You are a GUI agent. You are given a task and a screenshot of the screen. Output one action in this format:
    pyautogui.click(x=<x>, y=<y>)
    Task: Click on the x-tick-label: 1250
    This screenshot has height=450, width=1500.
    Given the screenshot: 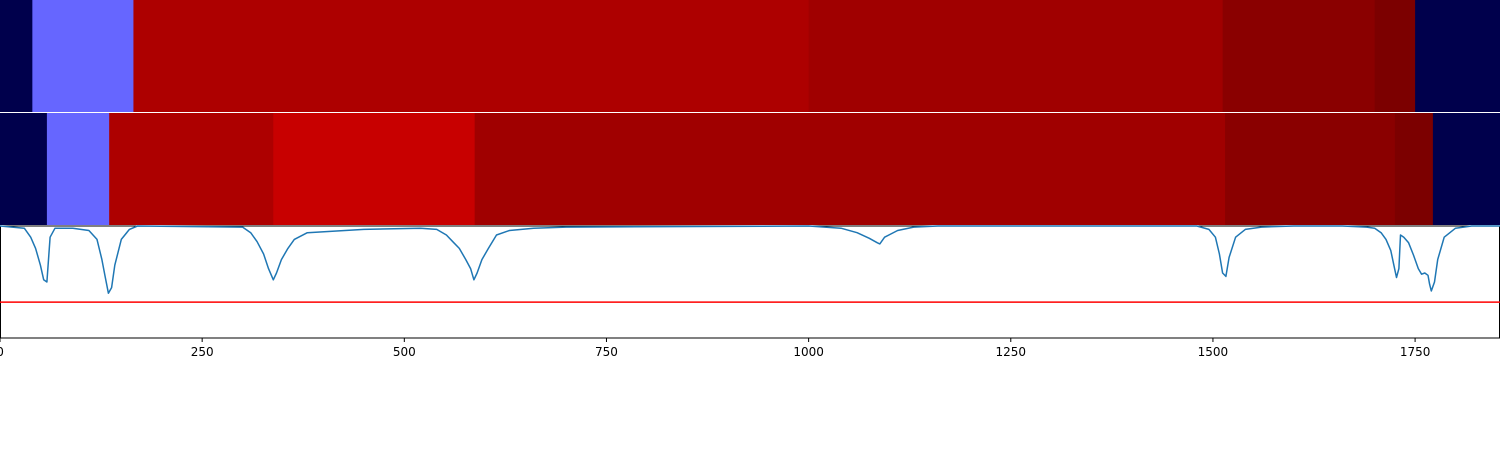 What is the action you would take?
    pyautogui.click(x=1011, y=352)
    